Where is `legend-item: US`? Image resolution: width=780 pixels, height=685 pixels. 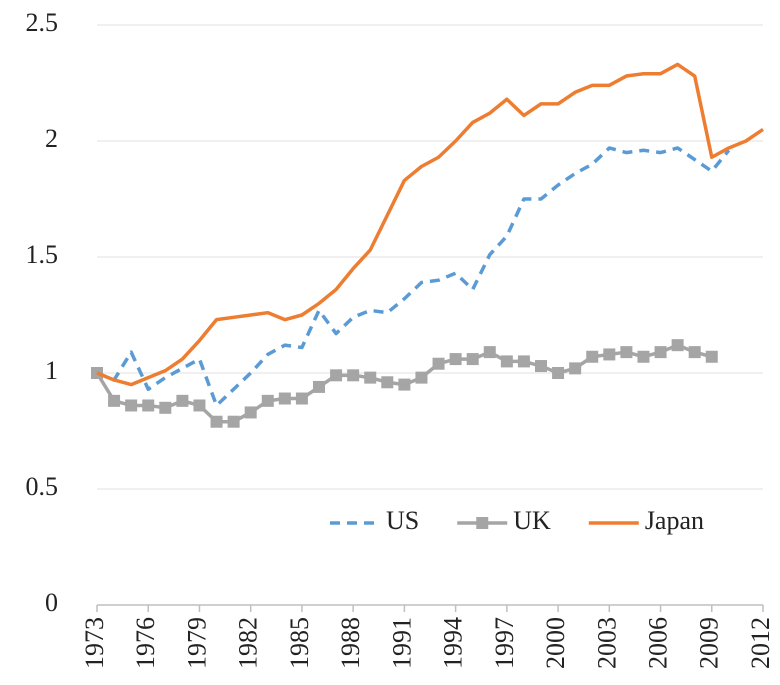 legend-item: US is located at coordinates (374, 520).